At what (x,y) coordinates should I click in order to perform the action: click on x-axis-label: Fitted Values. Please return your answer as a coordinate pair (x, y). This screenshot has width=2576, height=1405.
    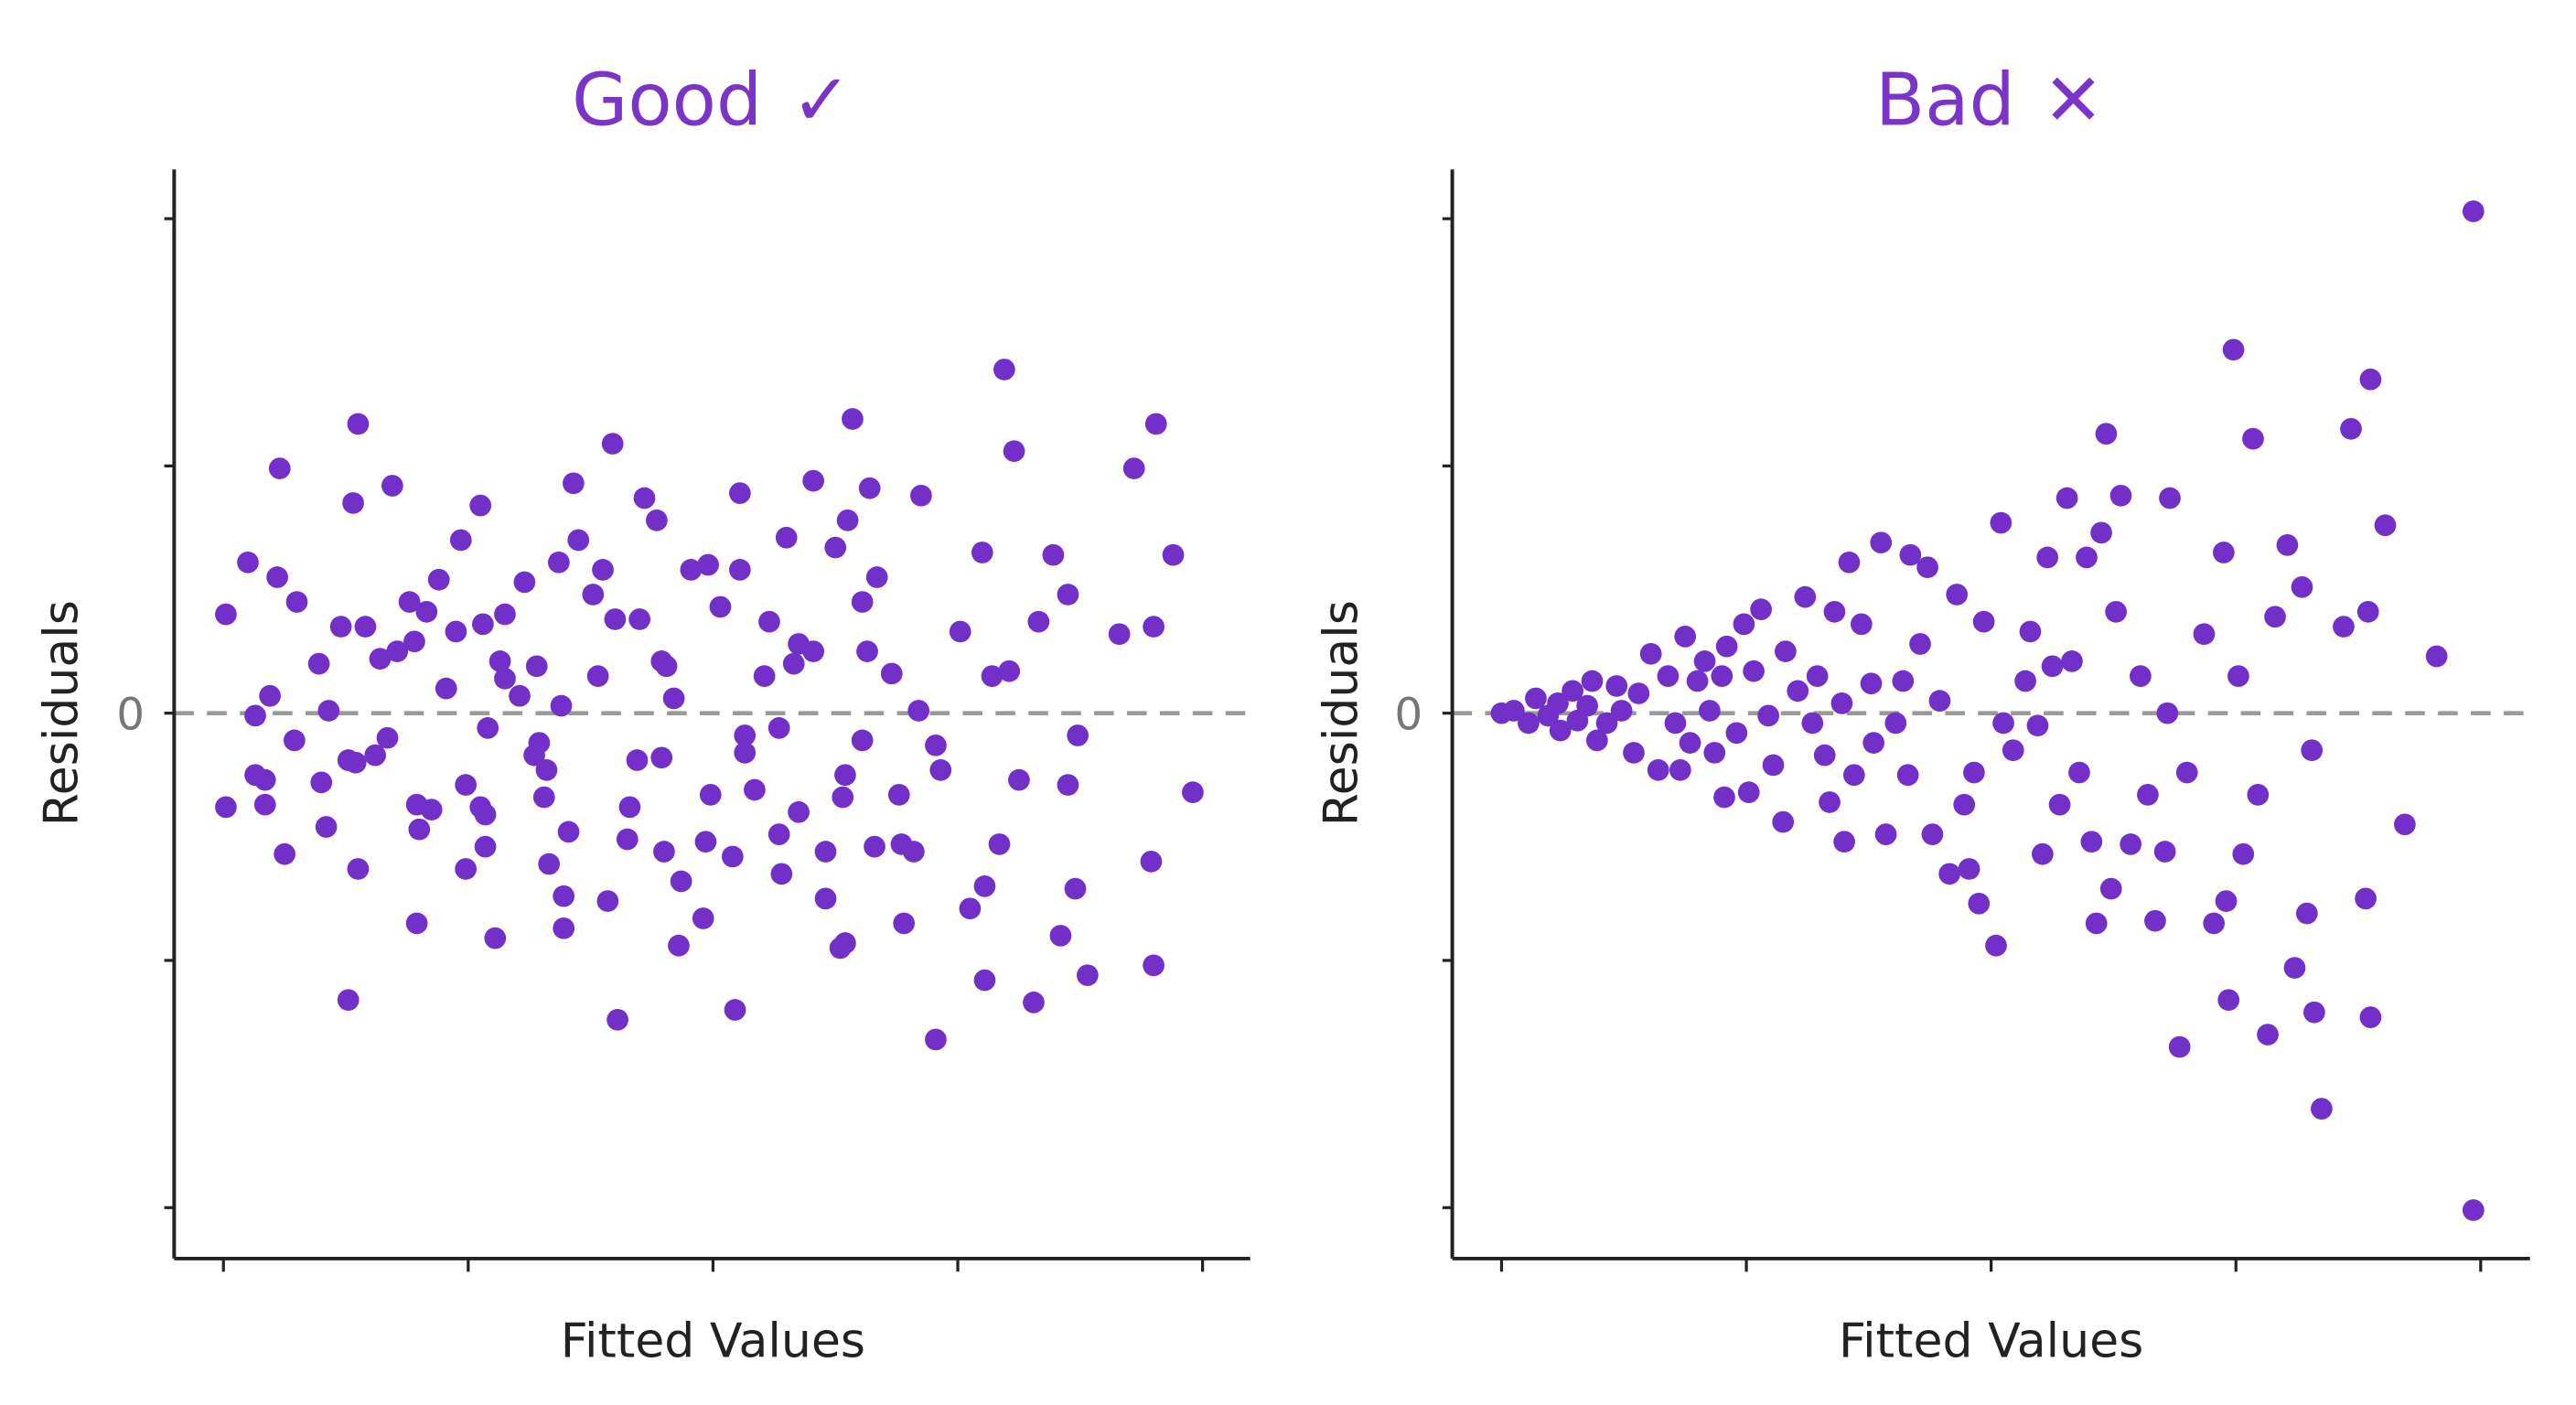
    Looking at the image, I should click on (713, 1341).